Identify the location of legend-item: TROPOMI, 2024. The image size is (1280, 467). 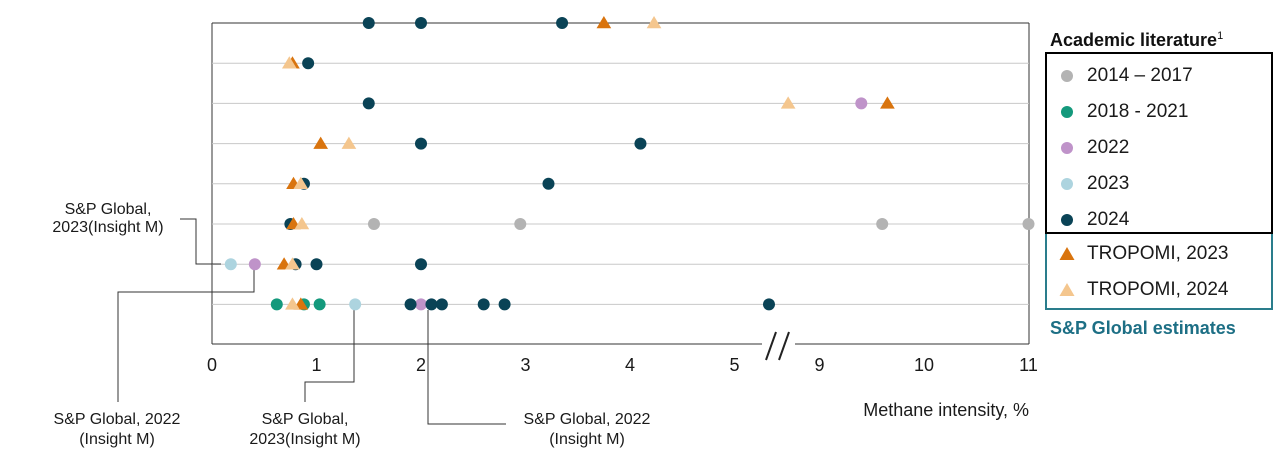
(1159, 290).